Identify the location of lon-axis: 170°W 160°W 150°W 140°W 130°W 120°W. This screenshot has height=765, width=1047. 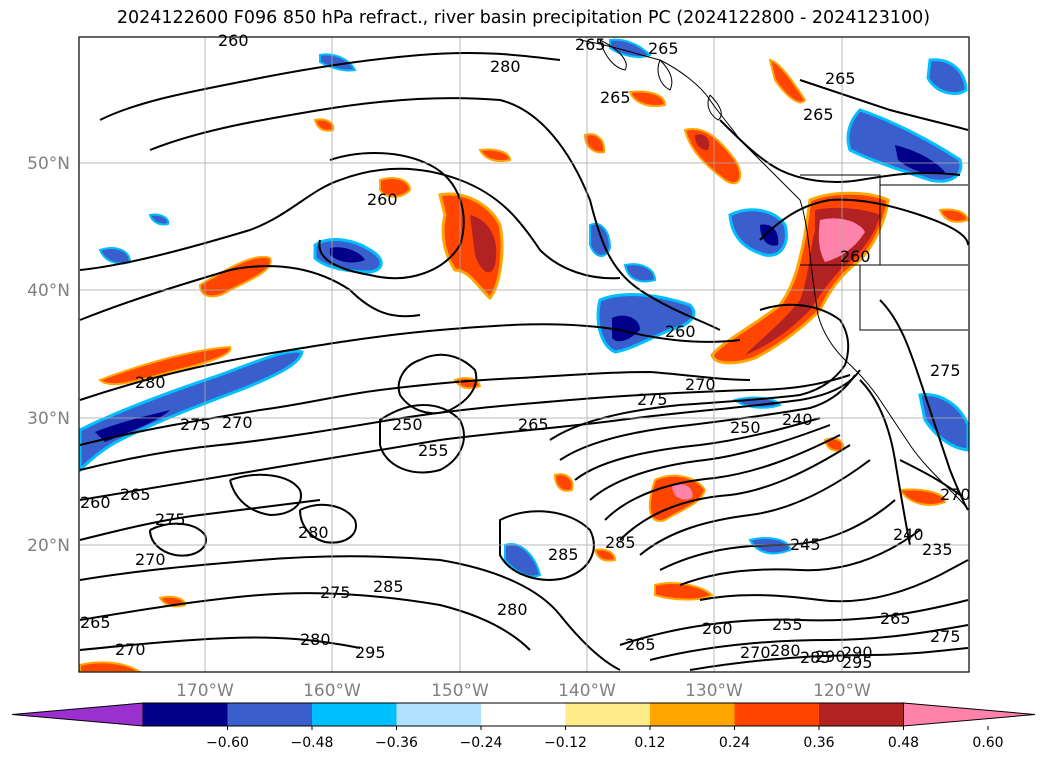
(523, 691).